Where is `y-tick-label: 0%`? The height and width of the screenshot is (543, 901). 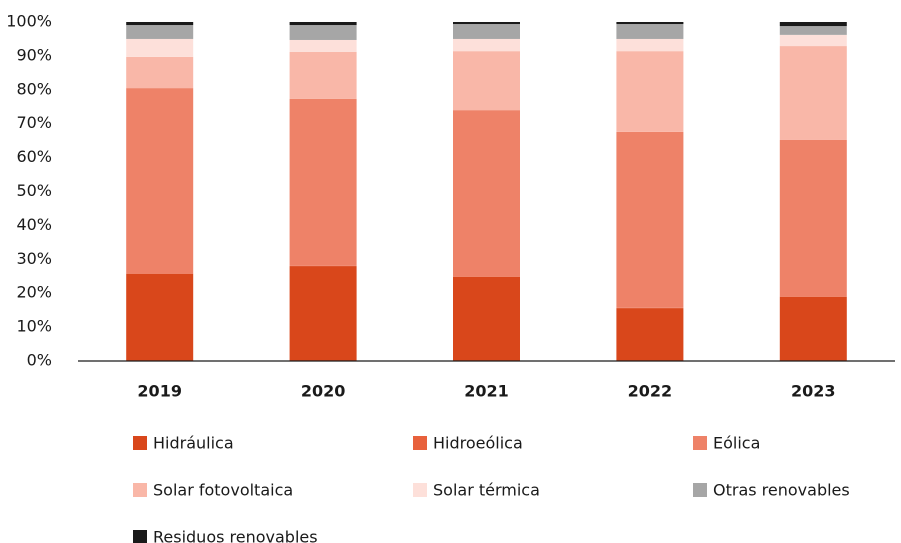
y-tick-label: 0% is located at coordinates (39, 360).